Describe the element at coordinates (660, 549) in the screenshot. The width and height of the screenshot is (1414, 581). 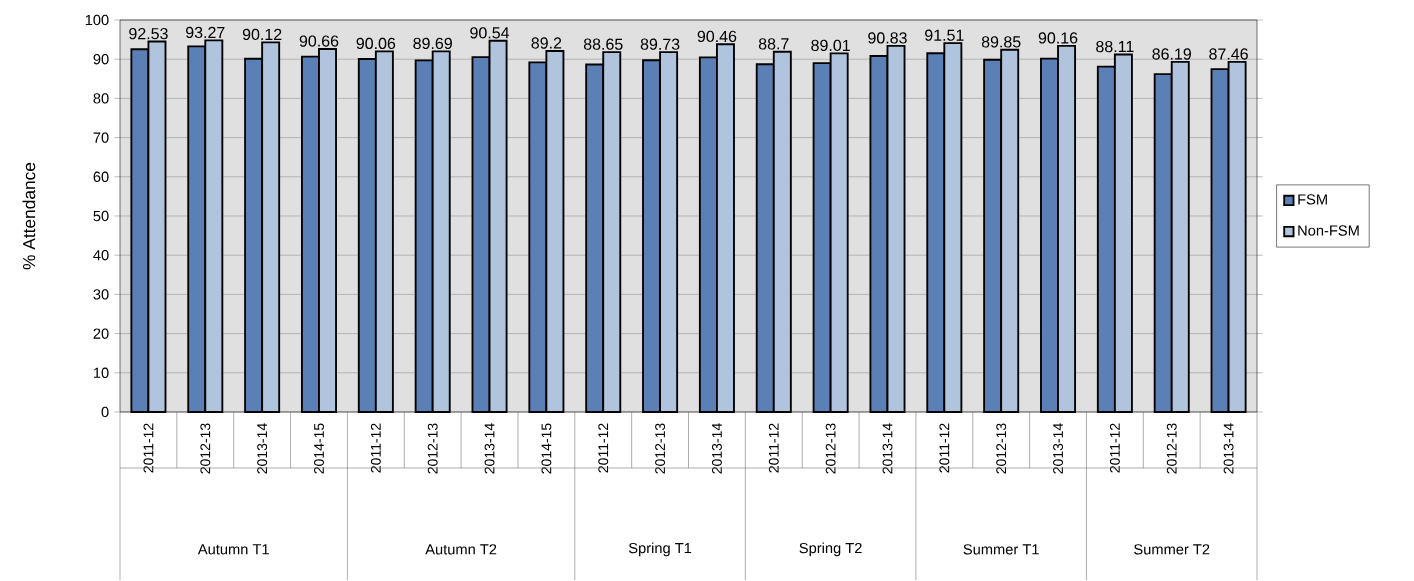
I see `text: Spring T1` at that location.